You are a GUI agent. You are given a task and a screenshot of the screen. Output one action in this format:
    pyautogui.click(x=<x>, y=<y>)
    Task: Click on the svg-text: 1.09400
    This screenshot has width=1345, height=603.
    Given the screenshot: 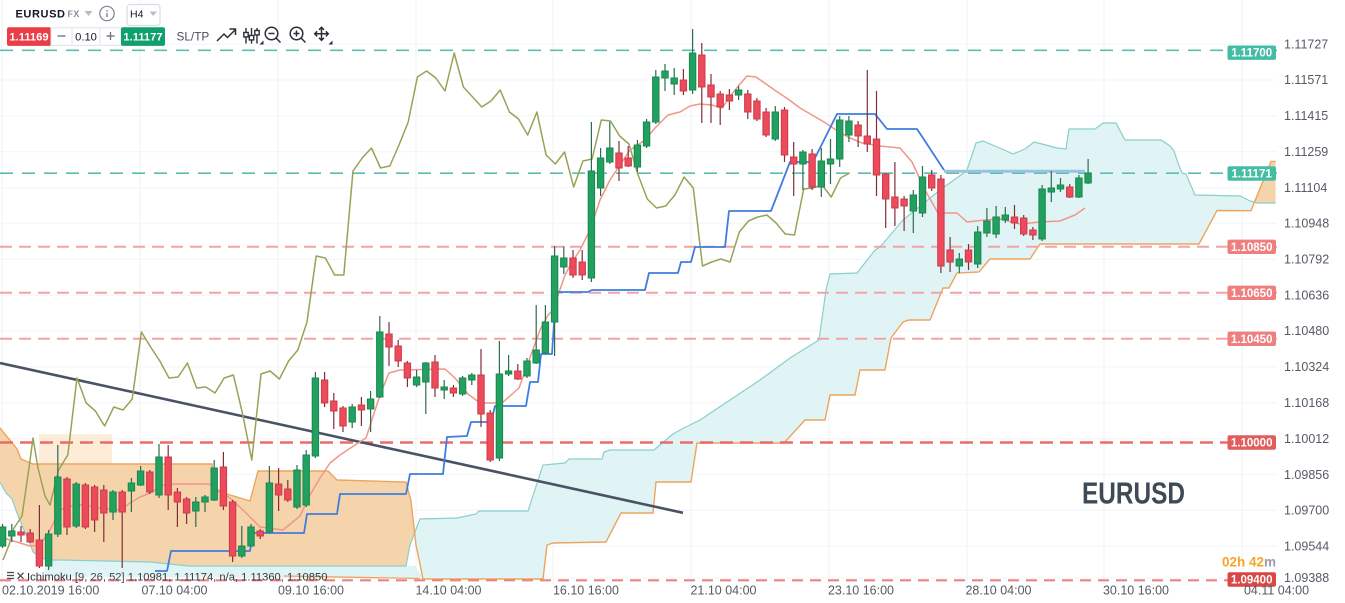 What is the action you would take?
    pyautogui.click(x=1252, y=581)
    